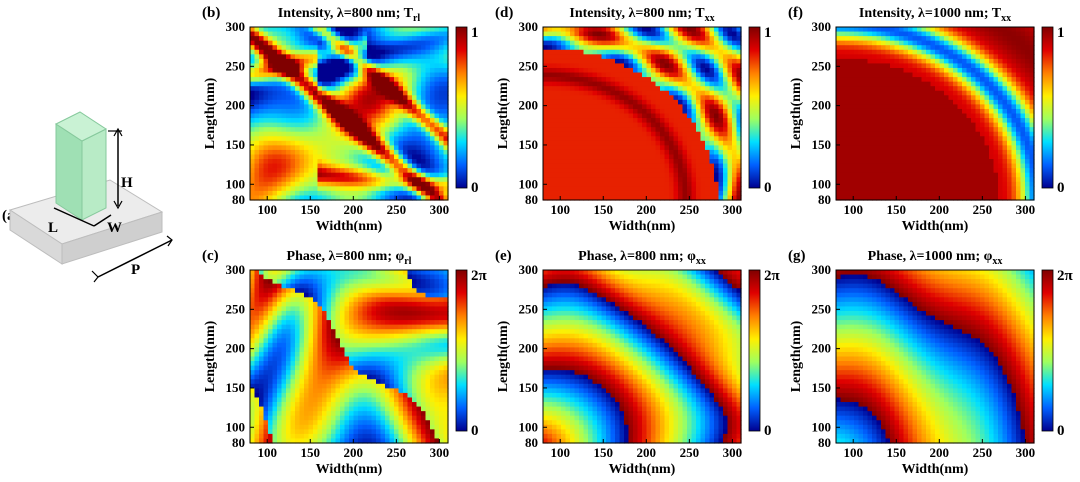 The image size is (1080, 482). I want to click on y-tick-label: 250, so click(529, 65).